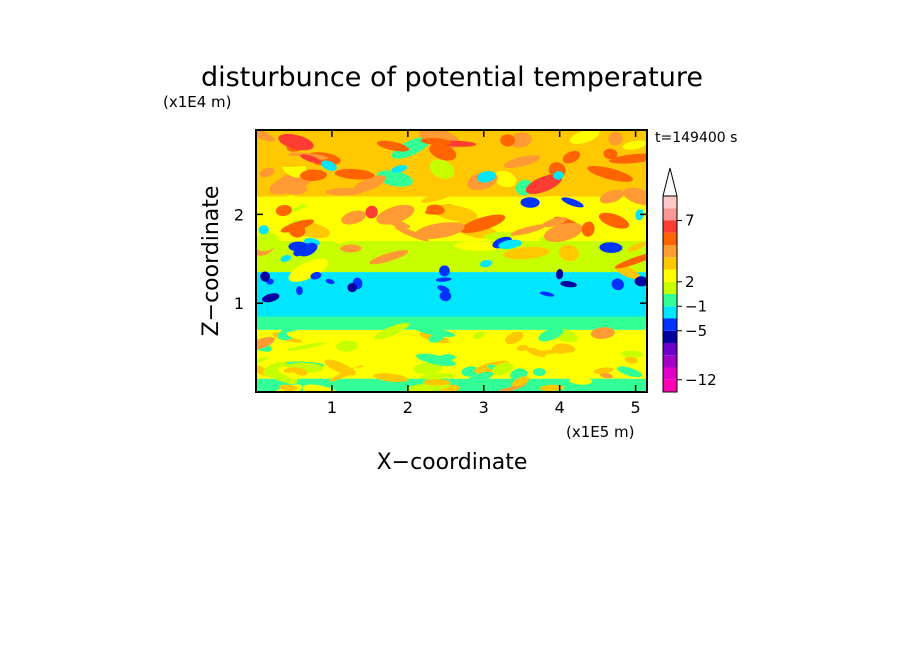 The image size is (904, 654). What do you see at coordinates (696, 331) in the screenshot?
I see `colorbar-label-1: −5` at bounding box center [696, 331].